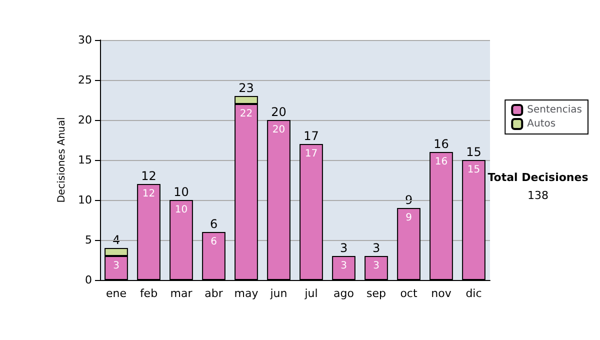 This screenshot has width=600, height=340. I want to click on total-label: 20, so click(278, 112).